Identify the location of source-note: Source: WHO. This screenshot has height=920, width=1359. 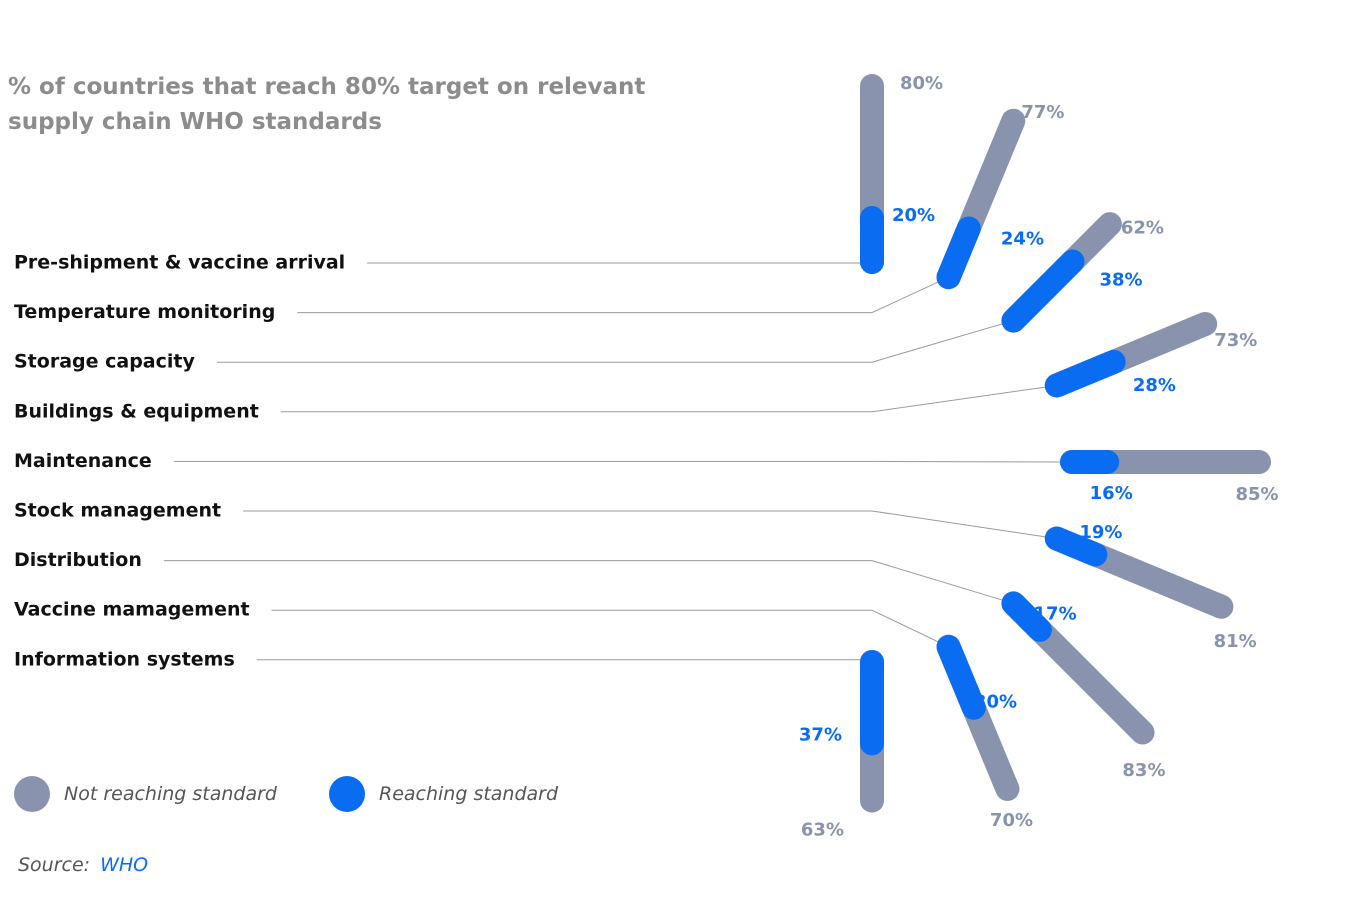
(83, 865).